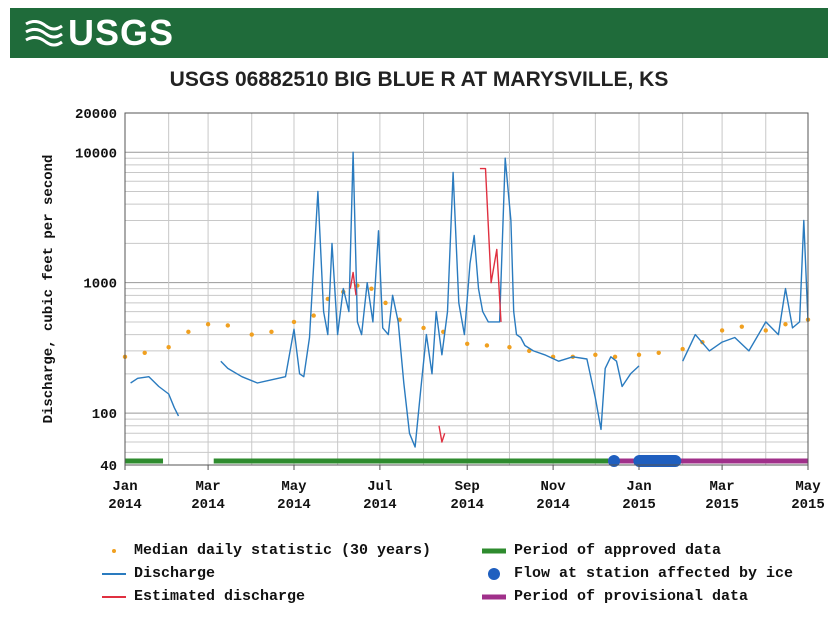  Describe the element at coordinates (553, 487) in the screenshot. I see `x-tick-month: Nov` at that location.